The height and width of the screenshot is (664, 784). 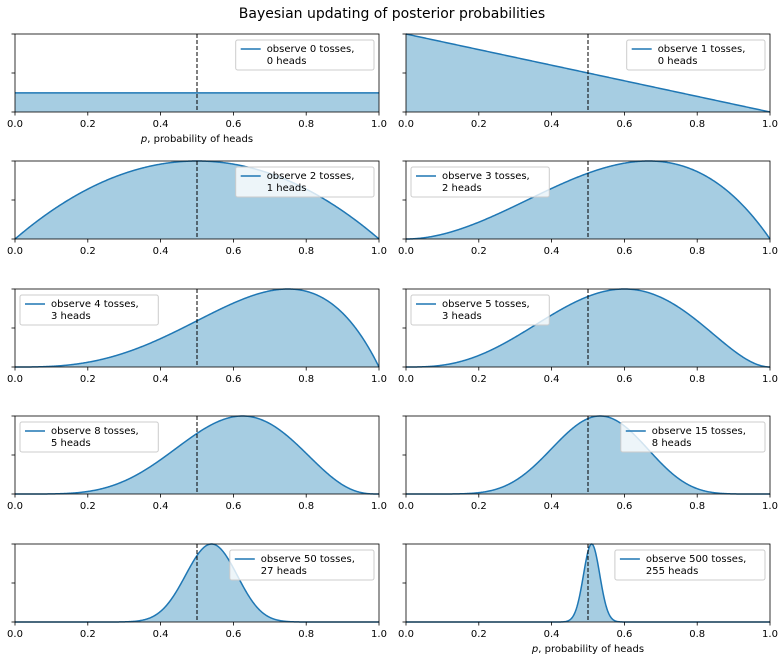 What do you see at coordinates (406, 634) in the screenshot?
I see `x-tick-label-9-0: 0.0` at bounding box center [406, 634].